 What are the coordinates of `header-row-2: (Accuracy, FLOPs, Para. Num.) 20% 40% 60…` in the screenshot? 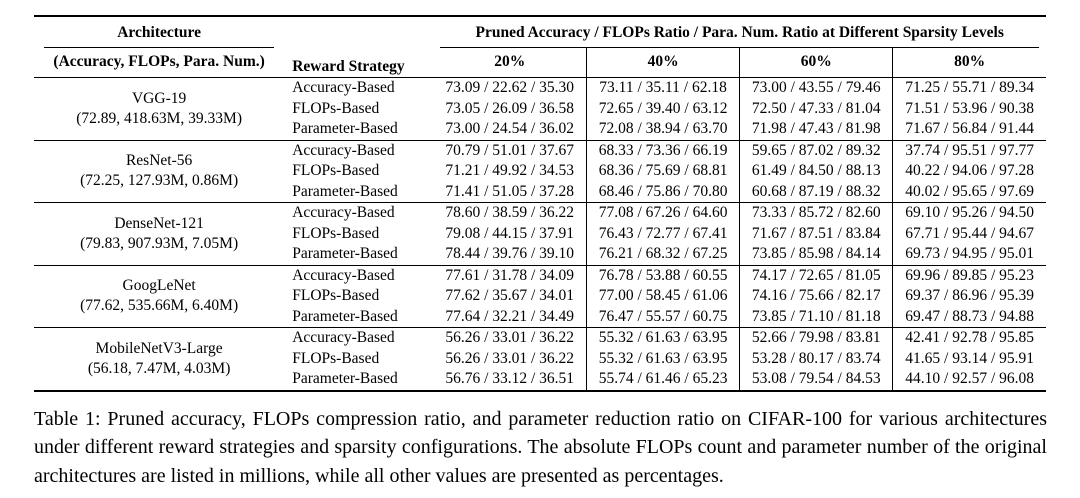 It's located at (540, 63).